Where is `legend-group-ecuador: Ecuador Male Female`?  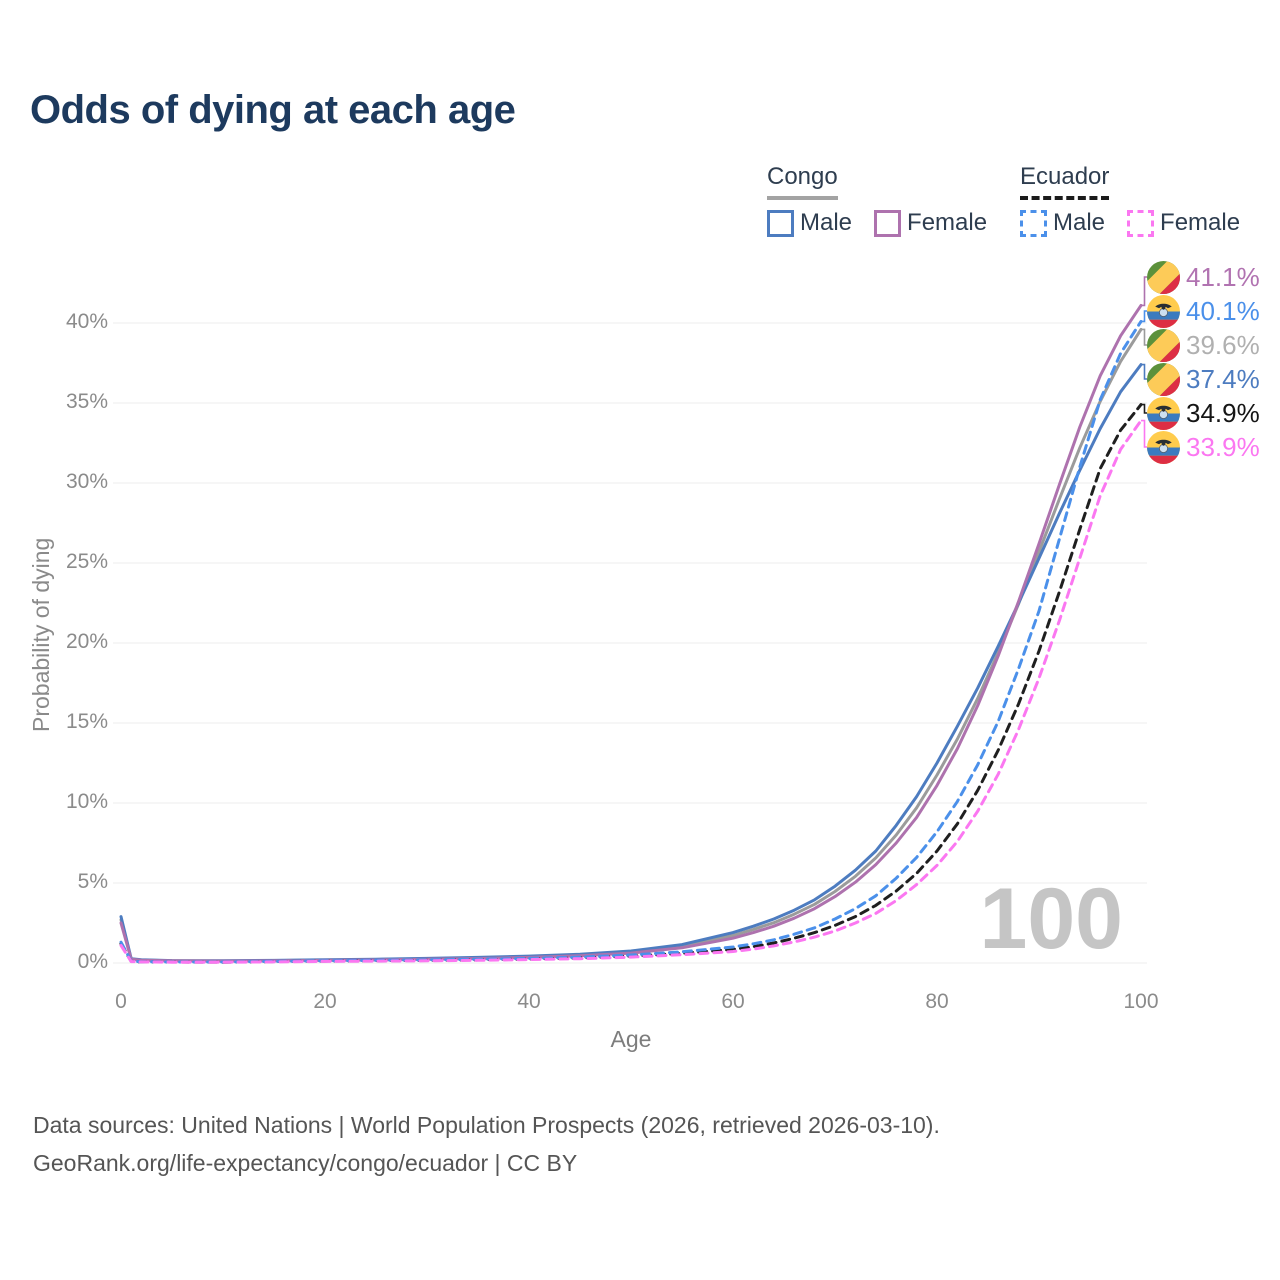 legend-group-ecuador: Ecuador Male Female is located at coordinates (1130, 200).